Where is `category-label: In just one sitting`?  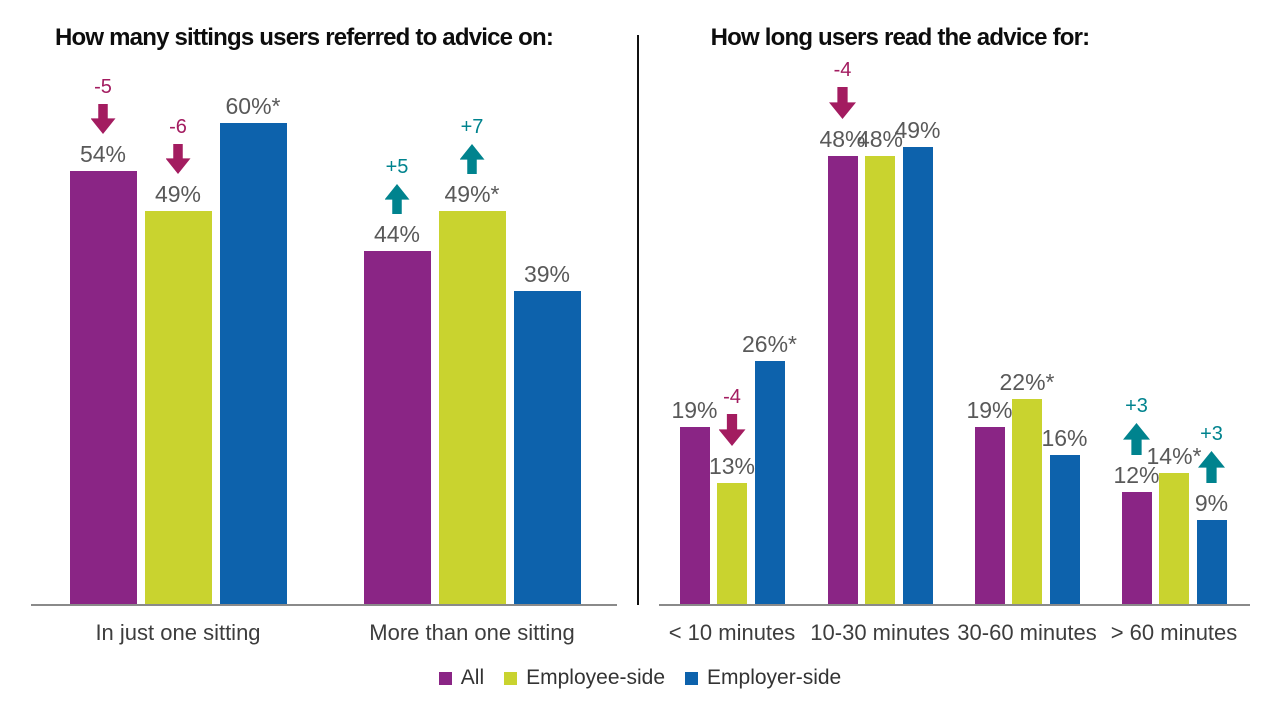
category-label: In just one sitting is located at coordinates (178, 632).